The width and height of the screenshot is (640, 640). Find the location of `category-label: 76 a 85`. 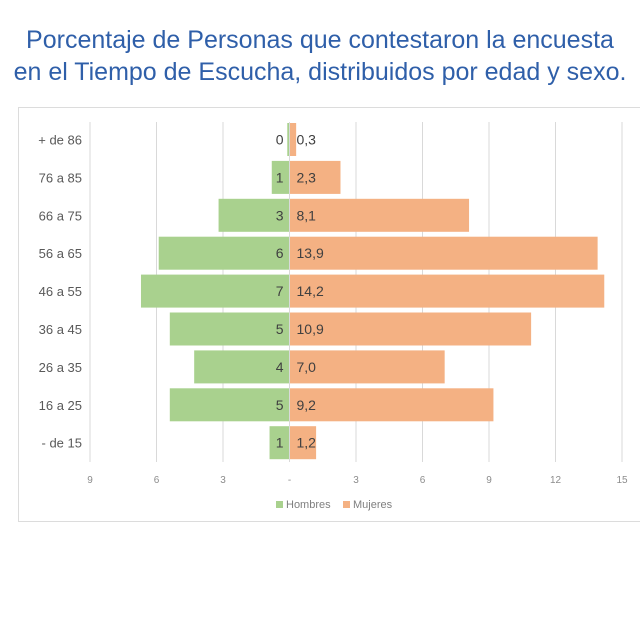

category-label: 76 a 85 is located at coordinates (60, 177).